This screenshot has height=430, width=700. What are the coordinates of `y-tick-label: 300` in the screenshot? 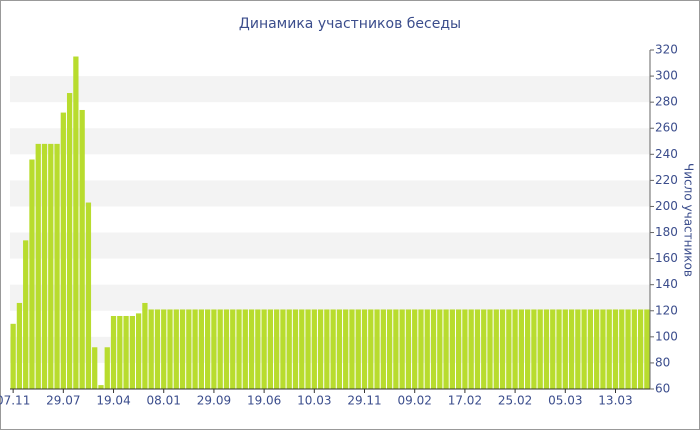 It's located at (666, 76).